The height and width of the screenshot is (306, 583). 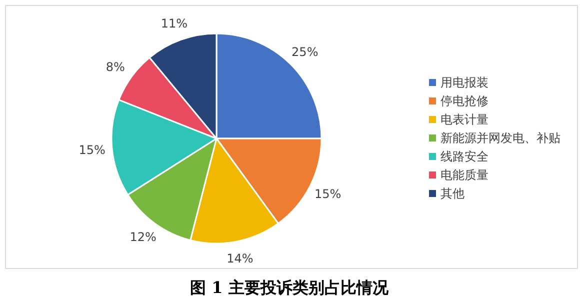 I want to click on data-label: 8%, so click(x=115, y=67).